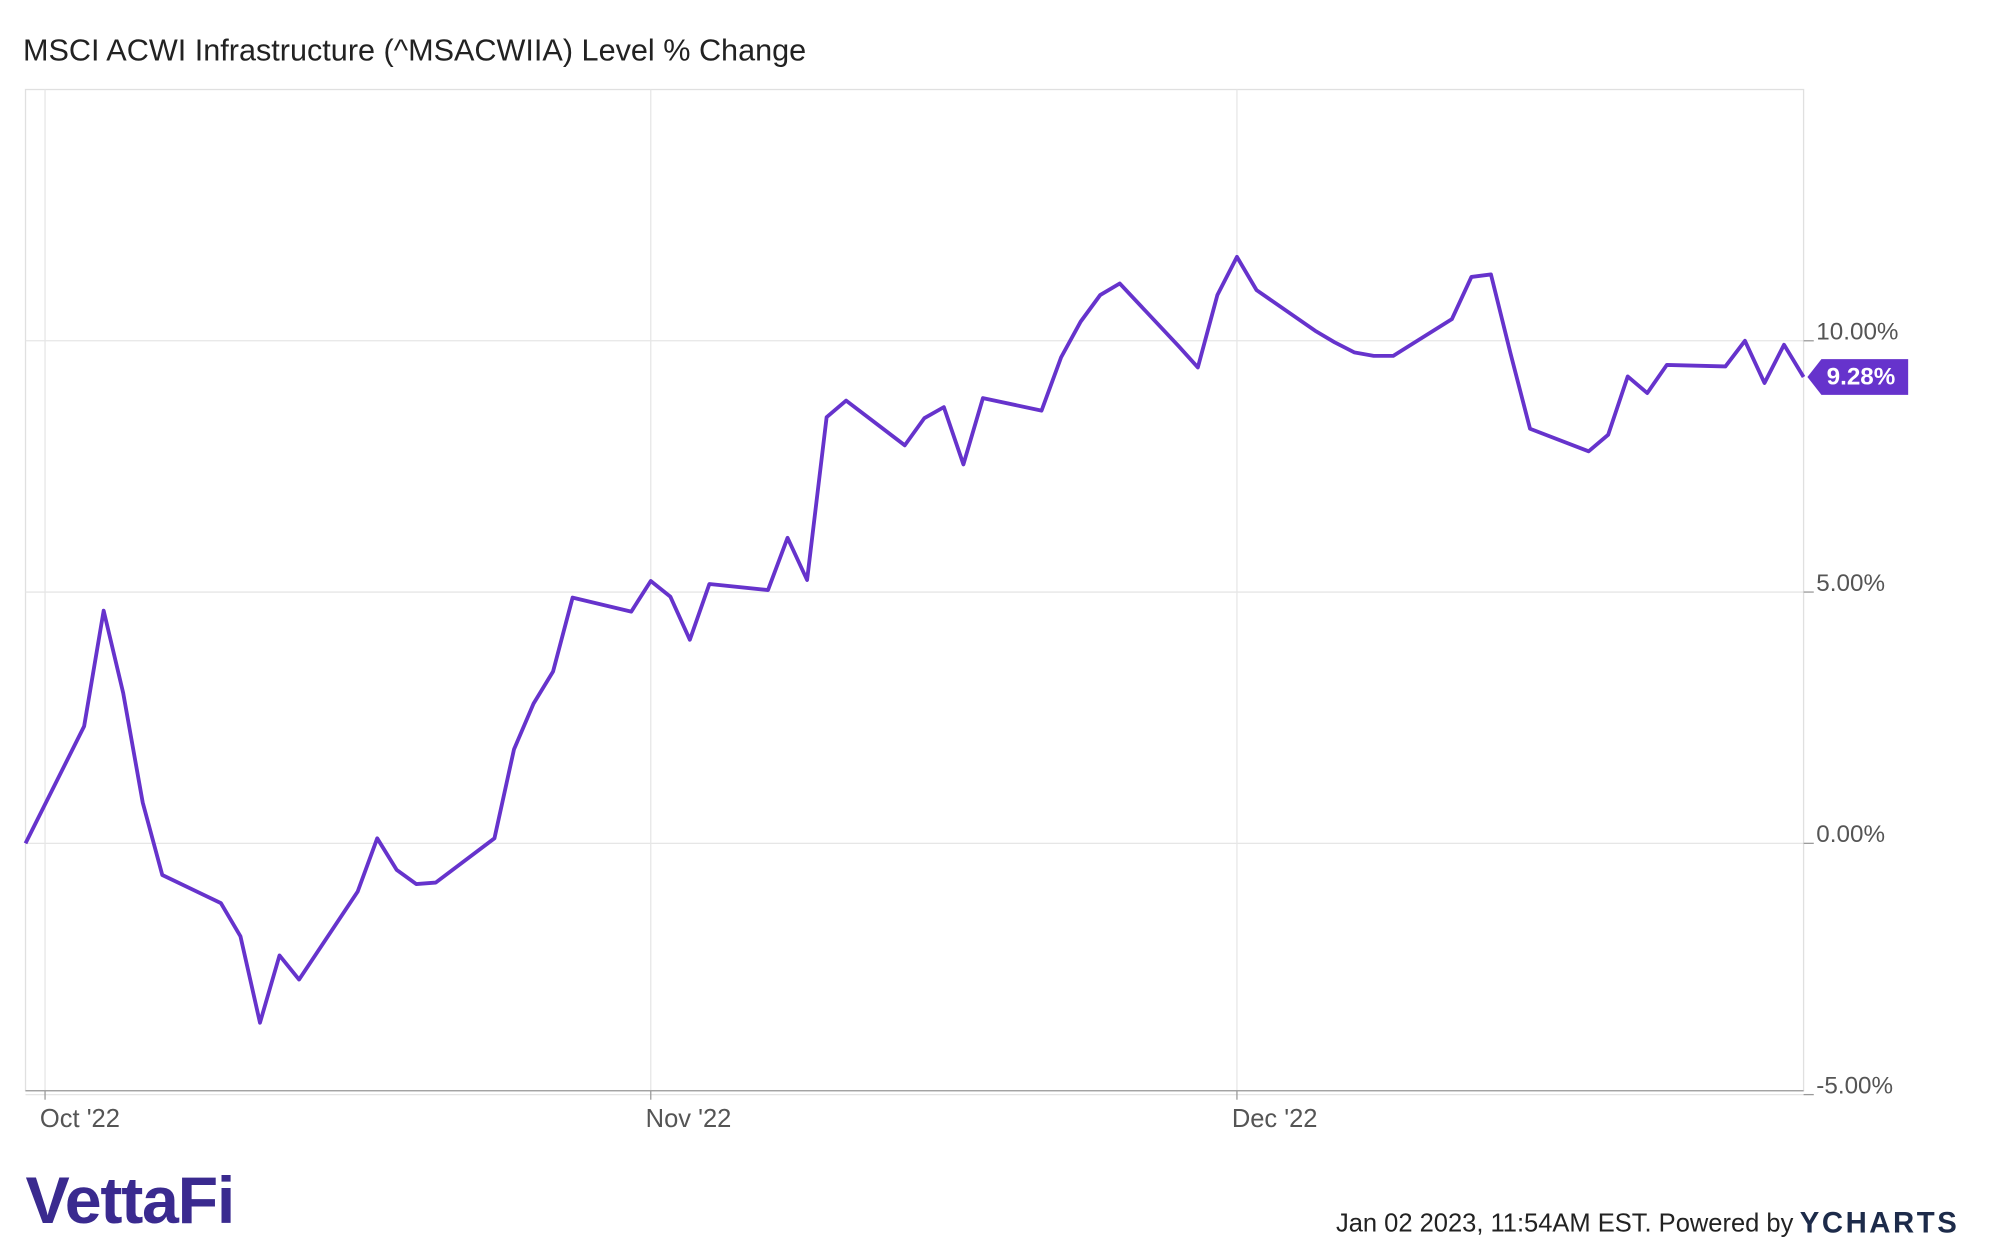 Image resolution: width=2000 pixels, height=1253 pixels. What do you see at coordinates (1850, 583) in the screenshot?
I see `y-tick-label: 5.00%` at bounding box center [1850, 583].